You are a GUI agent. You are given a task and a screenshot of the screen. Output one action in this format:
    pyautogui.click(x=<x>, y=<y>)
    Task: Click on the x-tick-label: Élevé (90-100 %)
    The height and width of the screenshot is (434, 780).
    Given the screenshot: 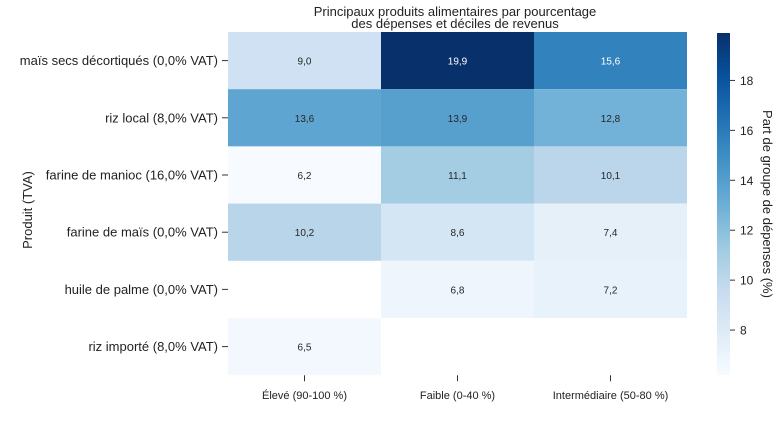 What is the action you would take?
    pyautogui.click(x=304, y=395)
    